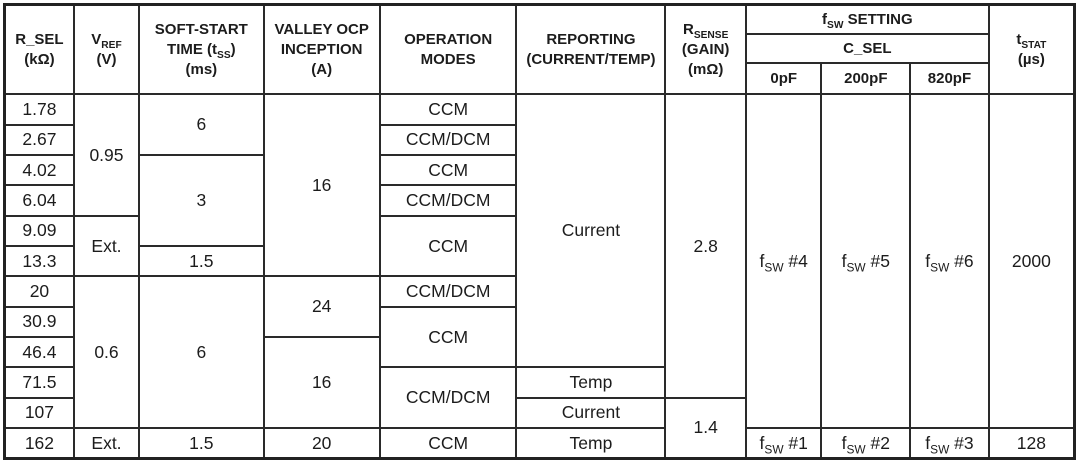  I want to click on header-c-sel-820pf: 820pF, so click(949, 79).